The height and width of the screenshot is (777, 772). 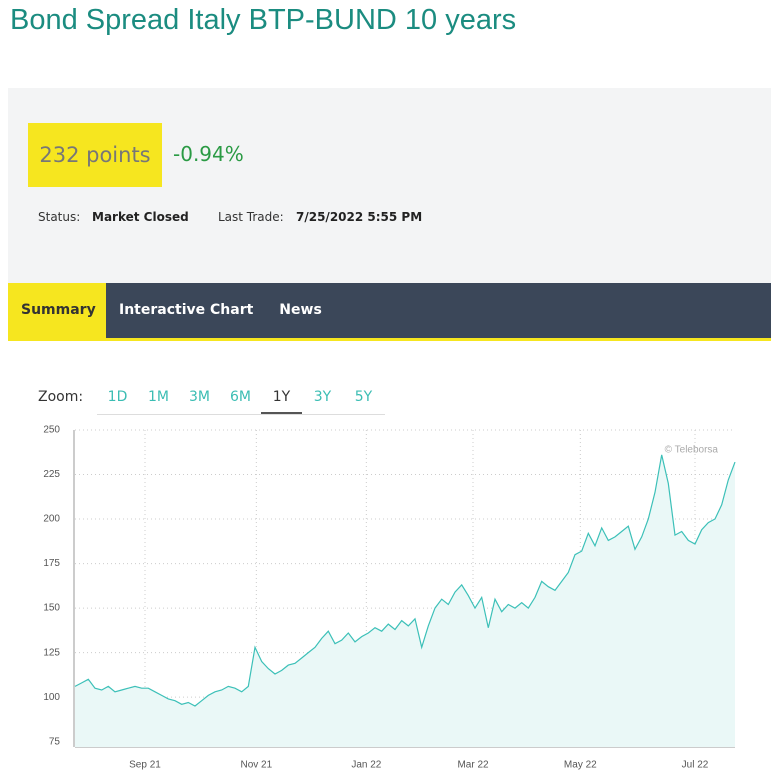 What do you see at coordinates (263, 20) in the screenshot?
I see `page-title: Bond Spread Italy BTP-BUND 10 years` at bounding box center [263, 20].